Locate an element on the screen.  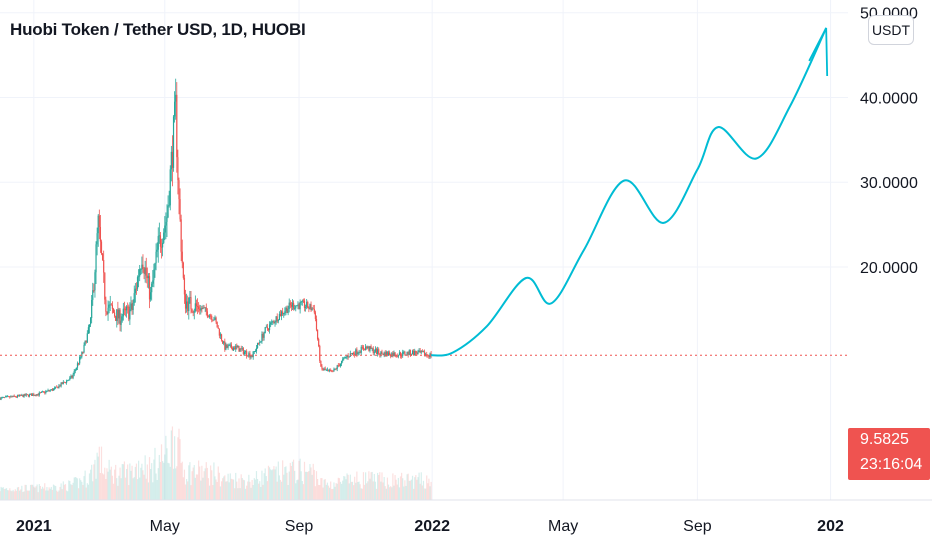
currency-button: USDT is located at coordinates (891, 30).